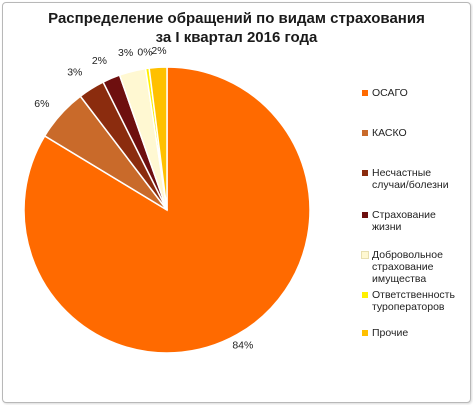  I want to click on legend-label: КАСКО, so click(389, 133).